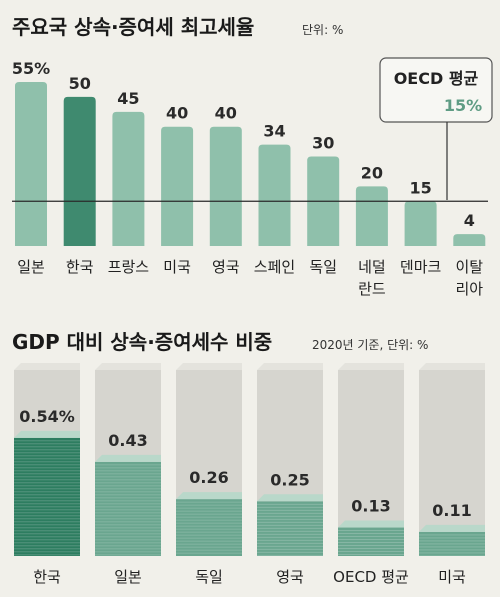 Image resolution: width=500 pixels, height=597 pixels. Describe the element at coordinates (436, 128) in the screenshot. I see `oecd-average-callout: OECD 평균 15%` at that location.